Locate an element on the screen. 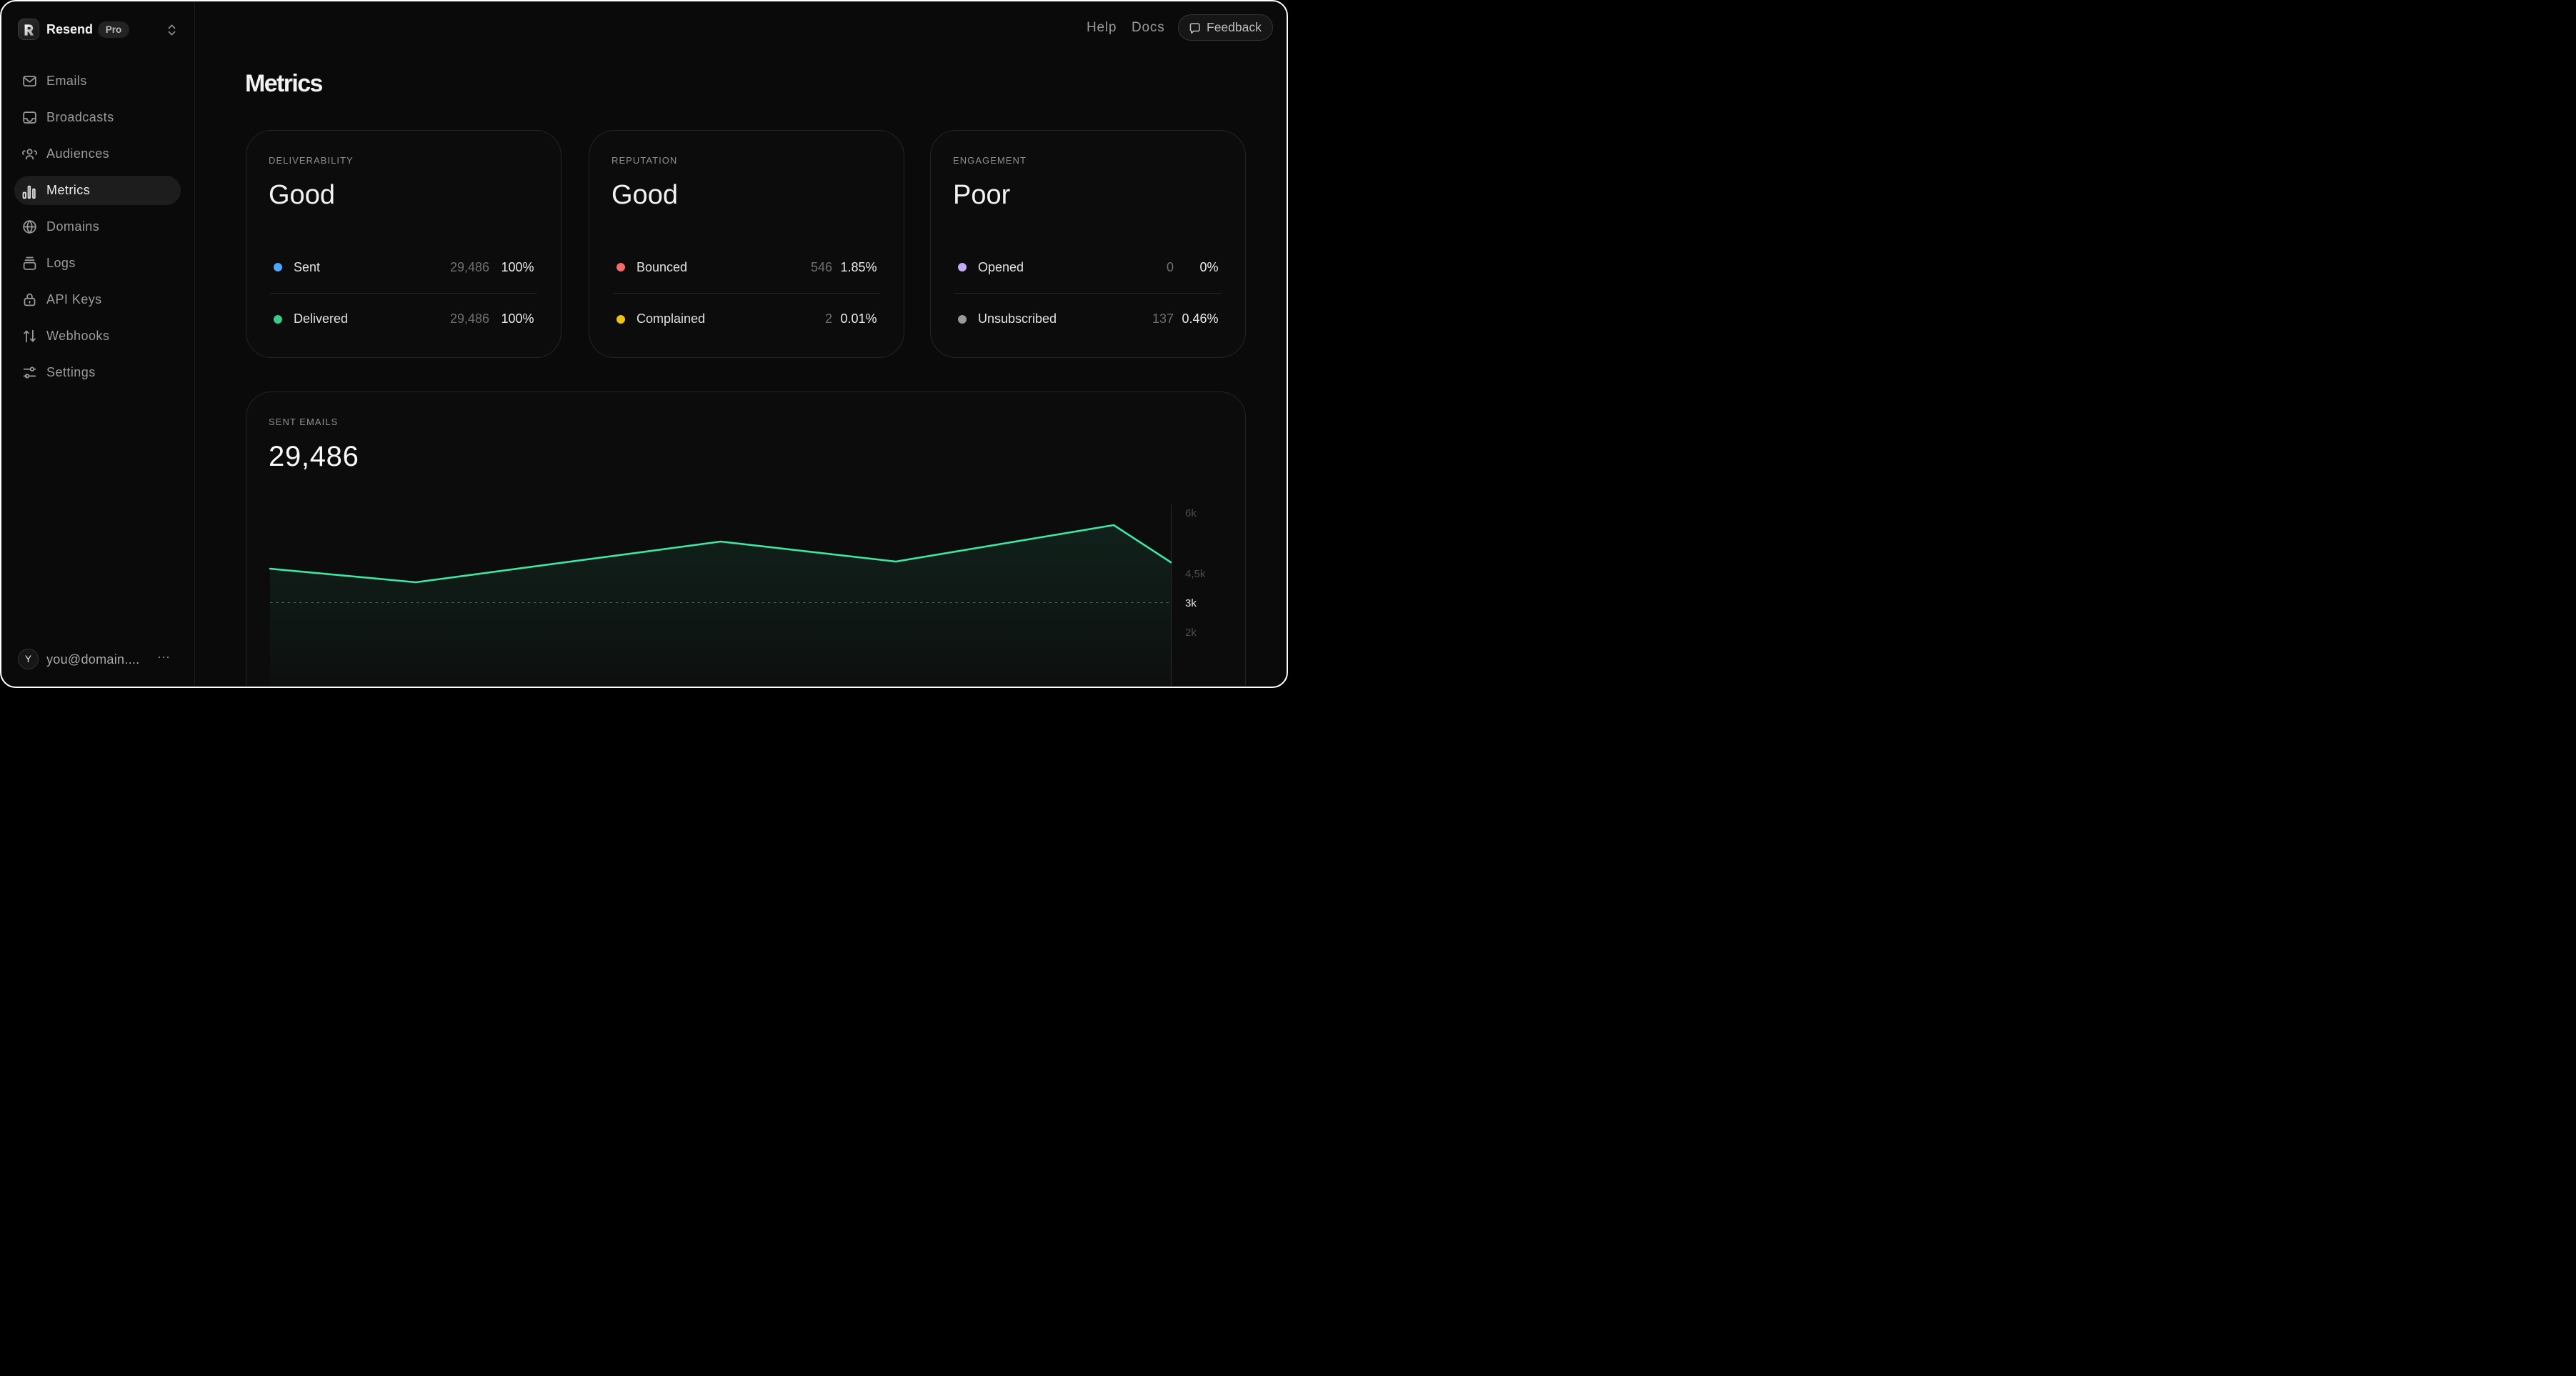 This screenshot has width=2576, height=1376. svg-text: 6k is located at coordinates (1191, 513).